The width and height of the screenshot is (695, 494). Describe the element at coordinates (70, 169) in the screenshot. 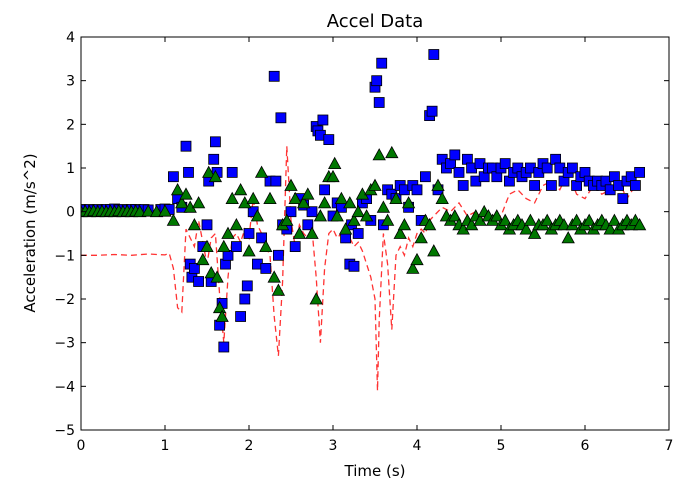

I see `y-tick-label: 1` at that location.